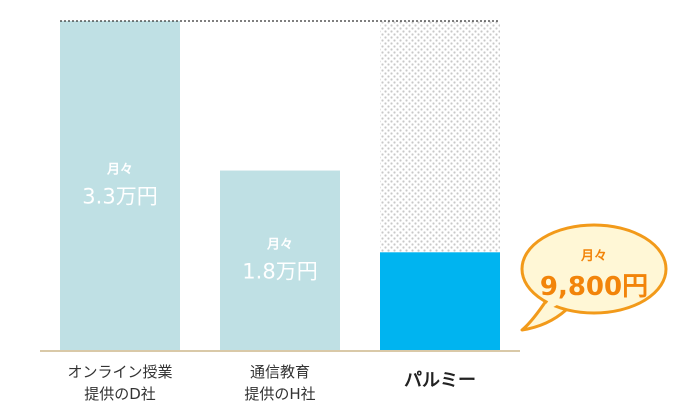 This screenshot has height=420, width=700. I want to click on bar-label-prefix-0: 月々, so click(119, 170).